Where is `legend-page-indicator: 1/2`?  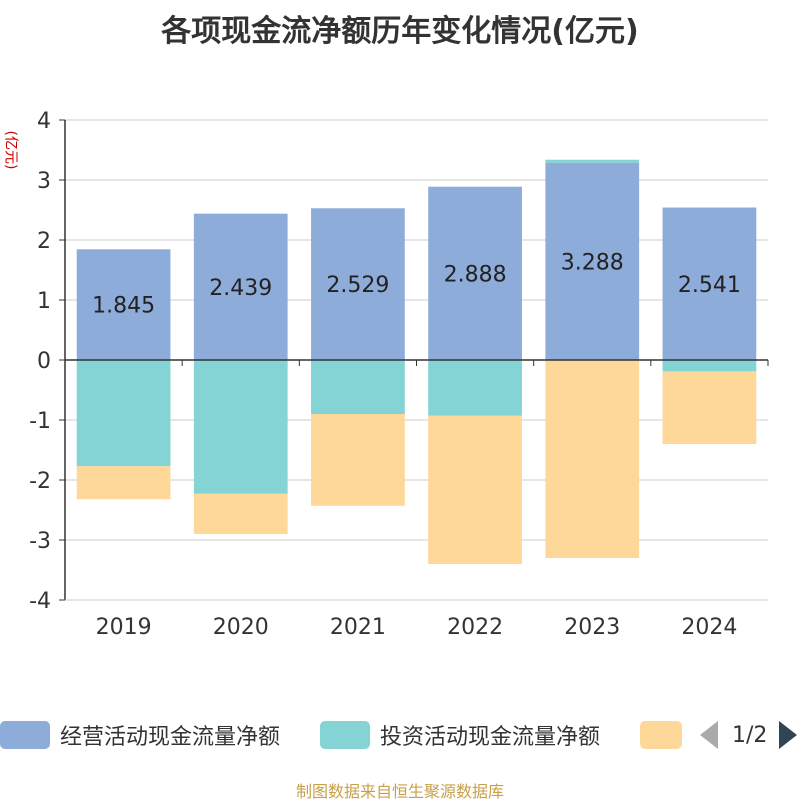
legend-page-indicator: 1/2 is located at coordinates (750, 735).